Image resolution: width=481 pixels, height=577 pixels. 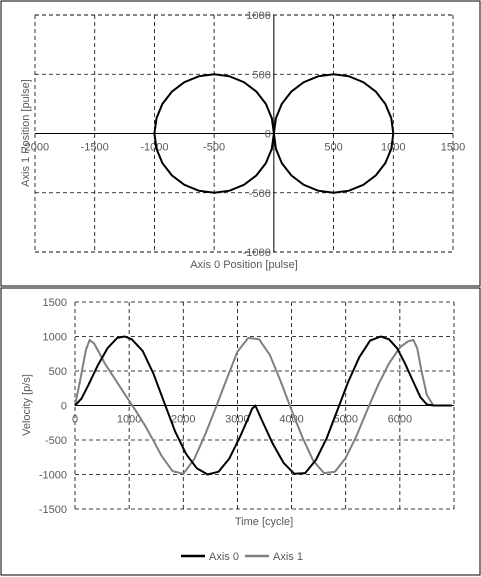 What do you see at coordinates (288, 557) in the screenshot?
I see `legend-label: Axis 1` at bounding box center [288, 557].